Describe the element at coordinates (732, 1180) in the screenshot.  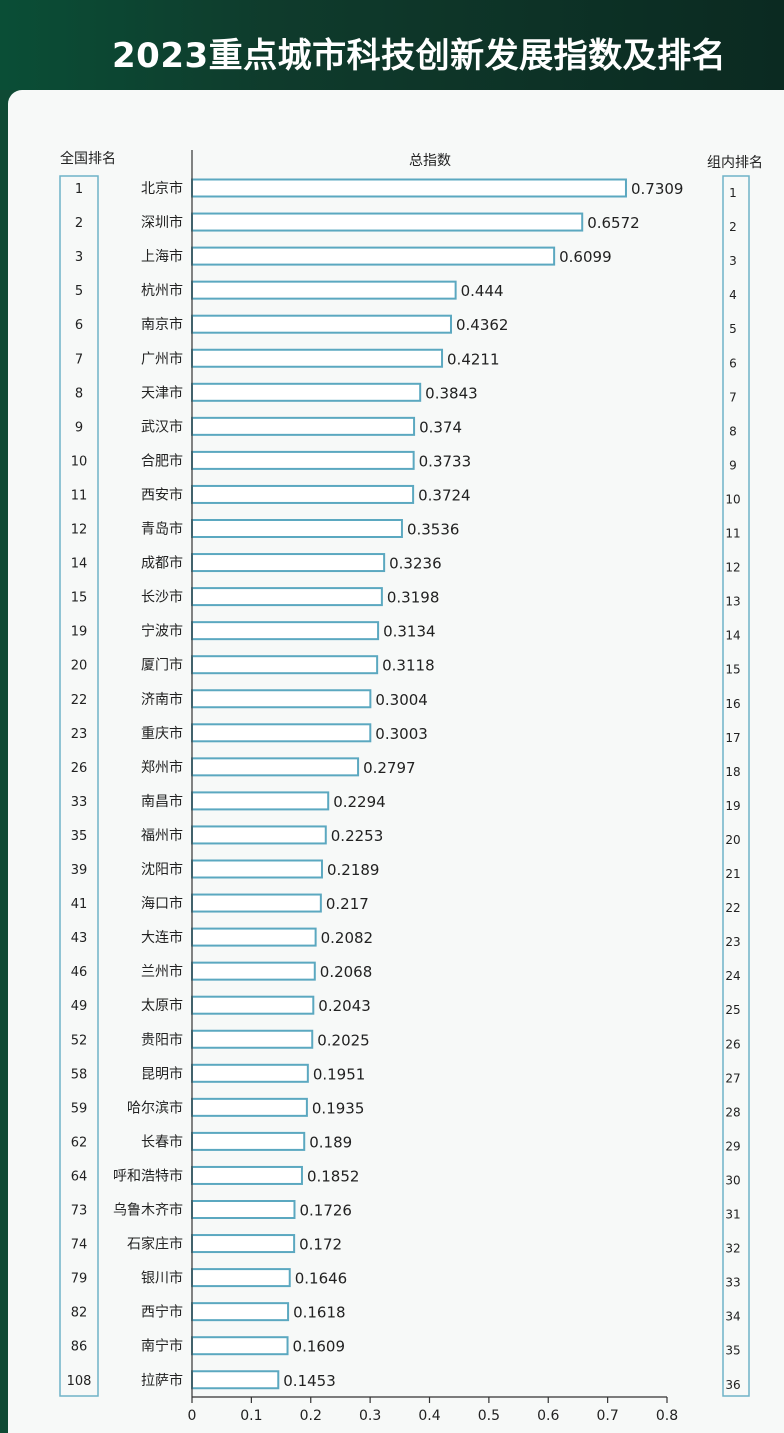
I see `group-rank: 30` at that location.